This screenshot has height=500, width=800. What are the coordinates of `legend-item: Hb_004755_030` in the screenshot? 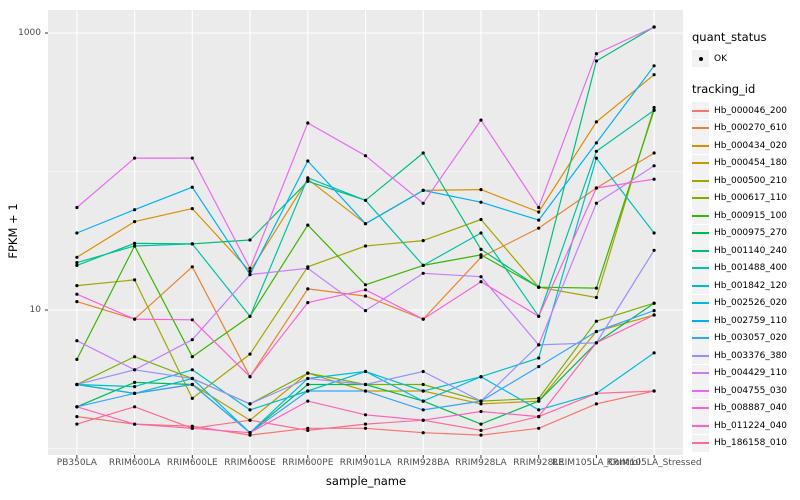 It's located at (746, 390).